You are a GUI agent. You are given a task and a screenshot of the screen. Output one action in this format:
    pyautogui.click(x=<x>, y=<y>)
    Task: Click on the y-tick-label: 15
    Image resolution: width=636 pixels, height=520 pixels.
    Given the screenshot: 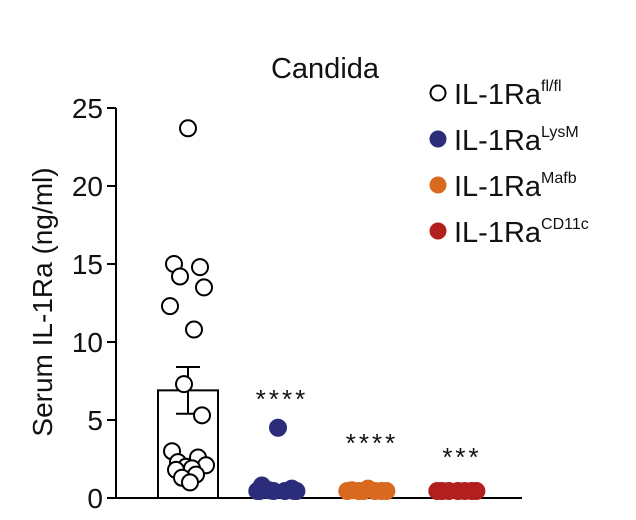 What is the action you would take?
    pyautogui.click(x=87, y=264)
    